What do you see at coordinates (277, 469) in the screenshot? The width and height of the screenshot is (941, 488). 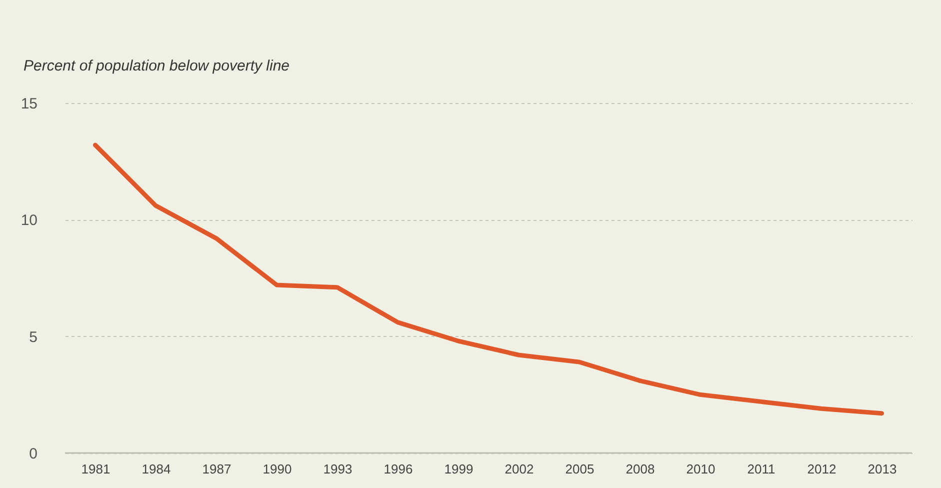 I see `x-tick-label: 1990` at bounding box center [277, 469].